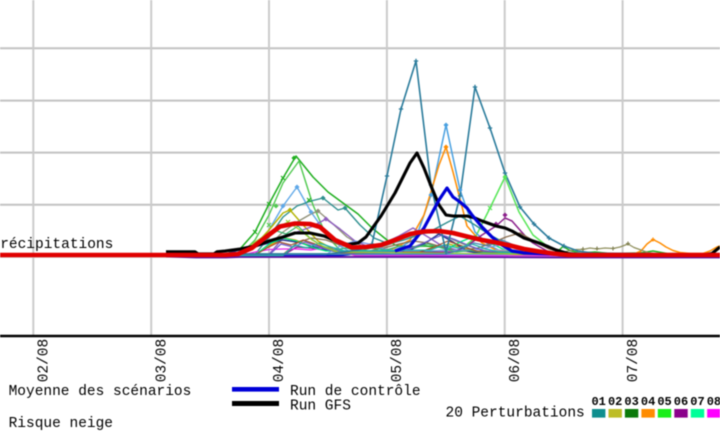 The height and width of the screenshot is (438, 720). What do you see at coordinates (61, 424) in the screenshot?
I see `svg-text: Risque neige` at bounding box center [61, 424].